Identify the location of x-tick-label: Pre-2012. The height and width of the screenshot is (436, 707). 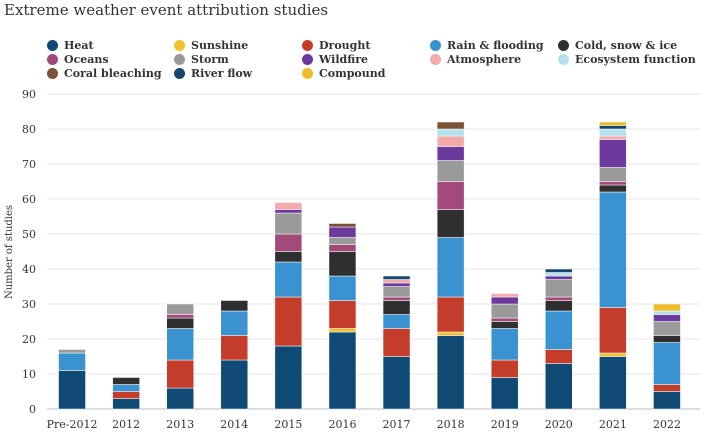
(72, 424).